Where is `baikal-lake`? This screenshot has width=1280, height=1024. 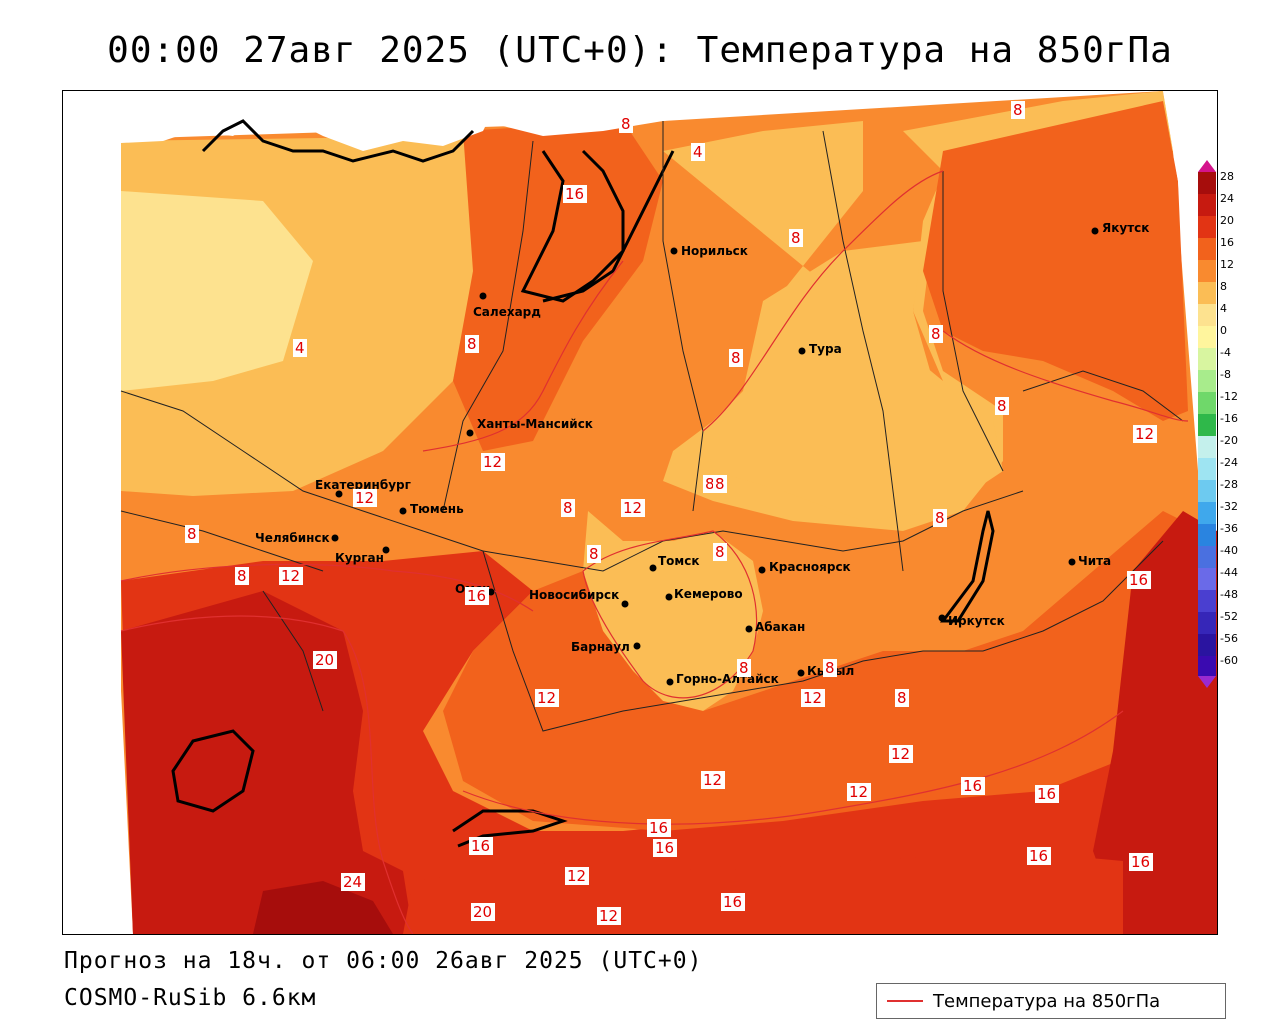
baikal-lake is located at coordinates (967, 566).